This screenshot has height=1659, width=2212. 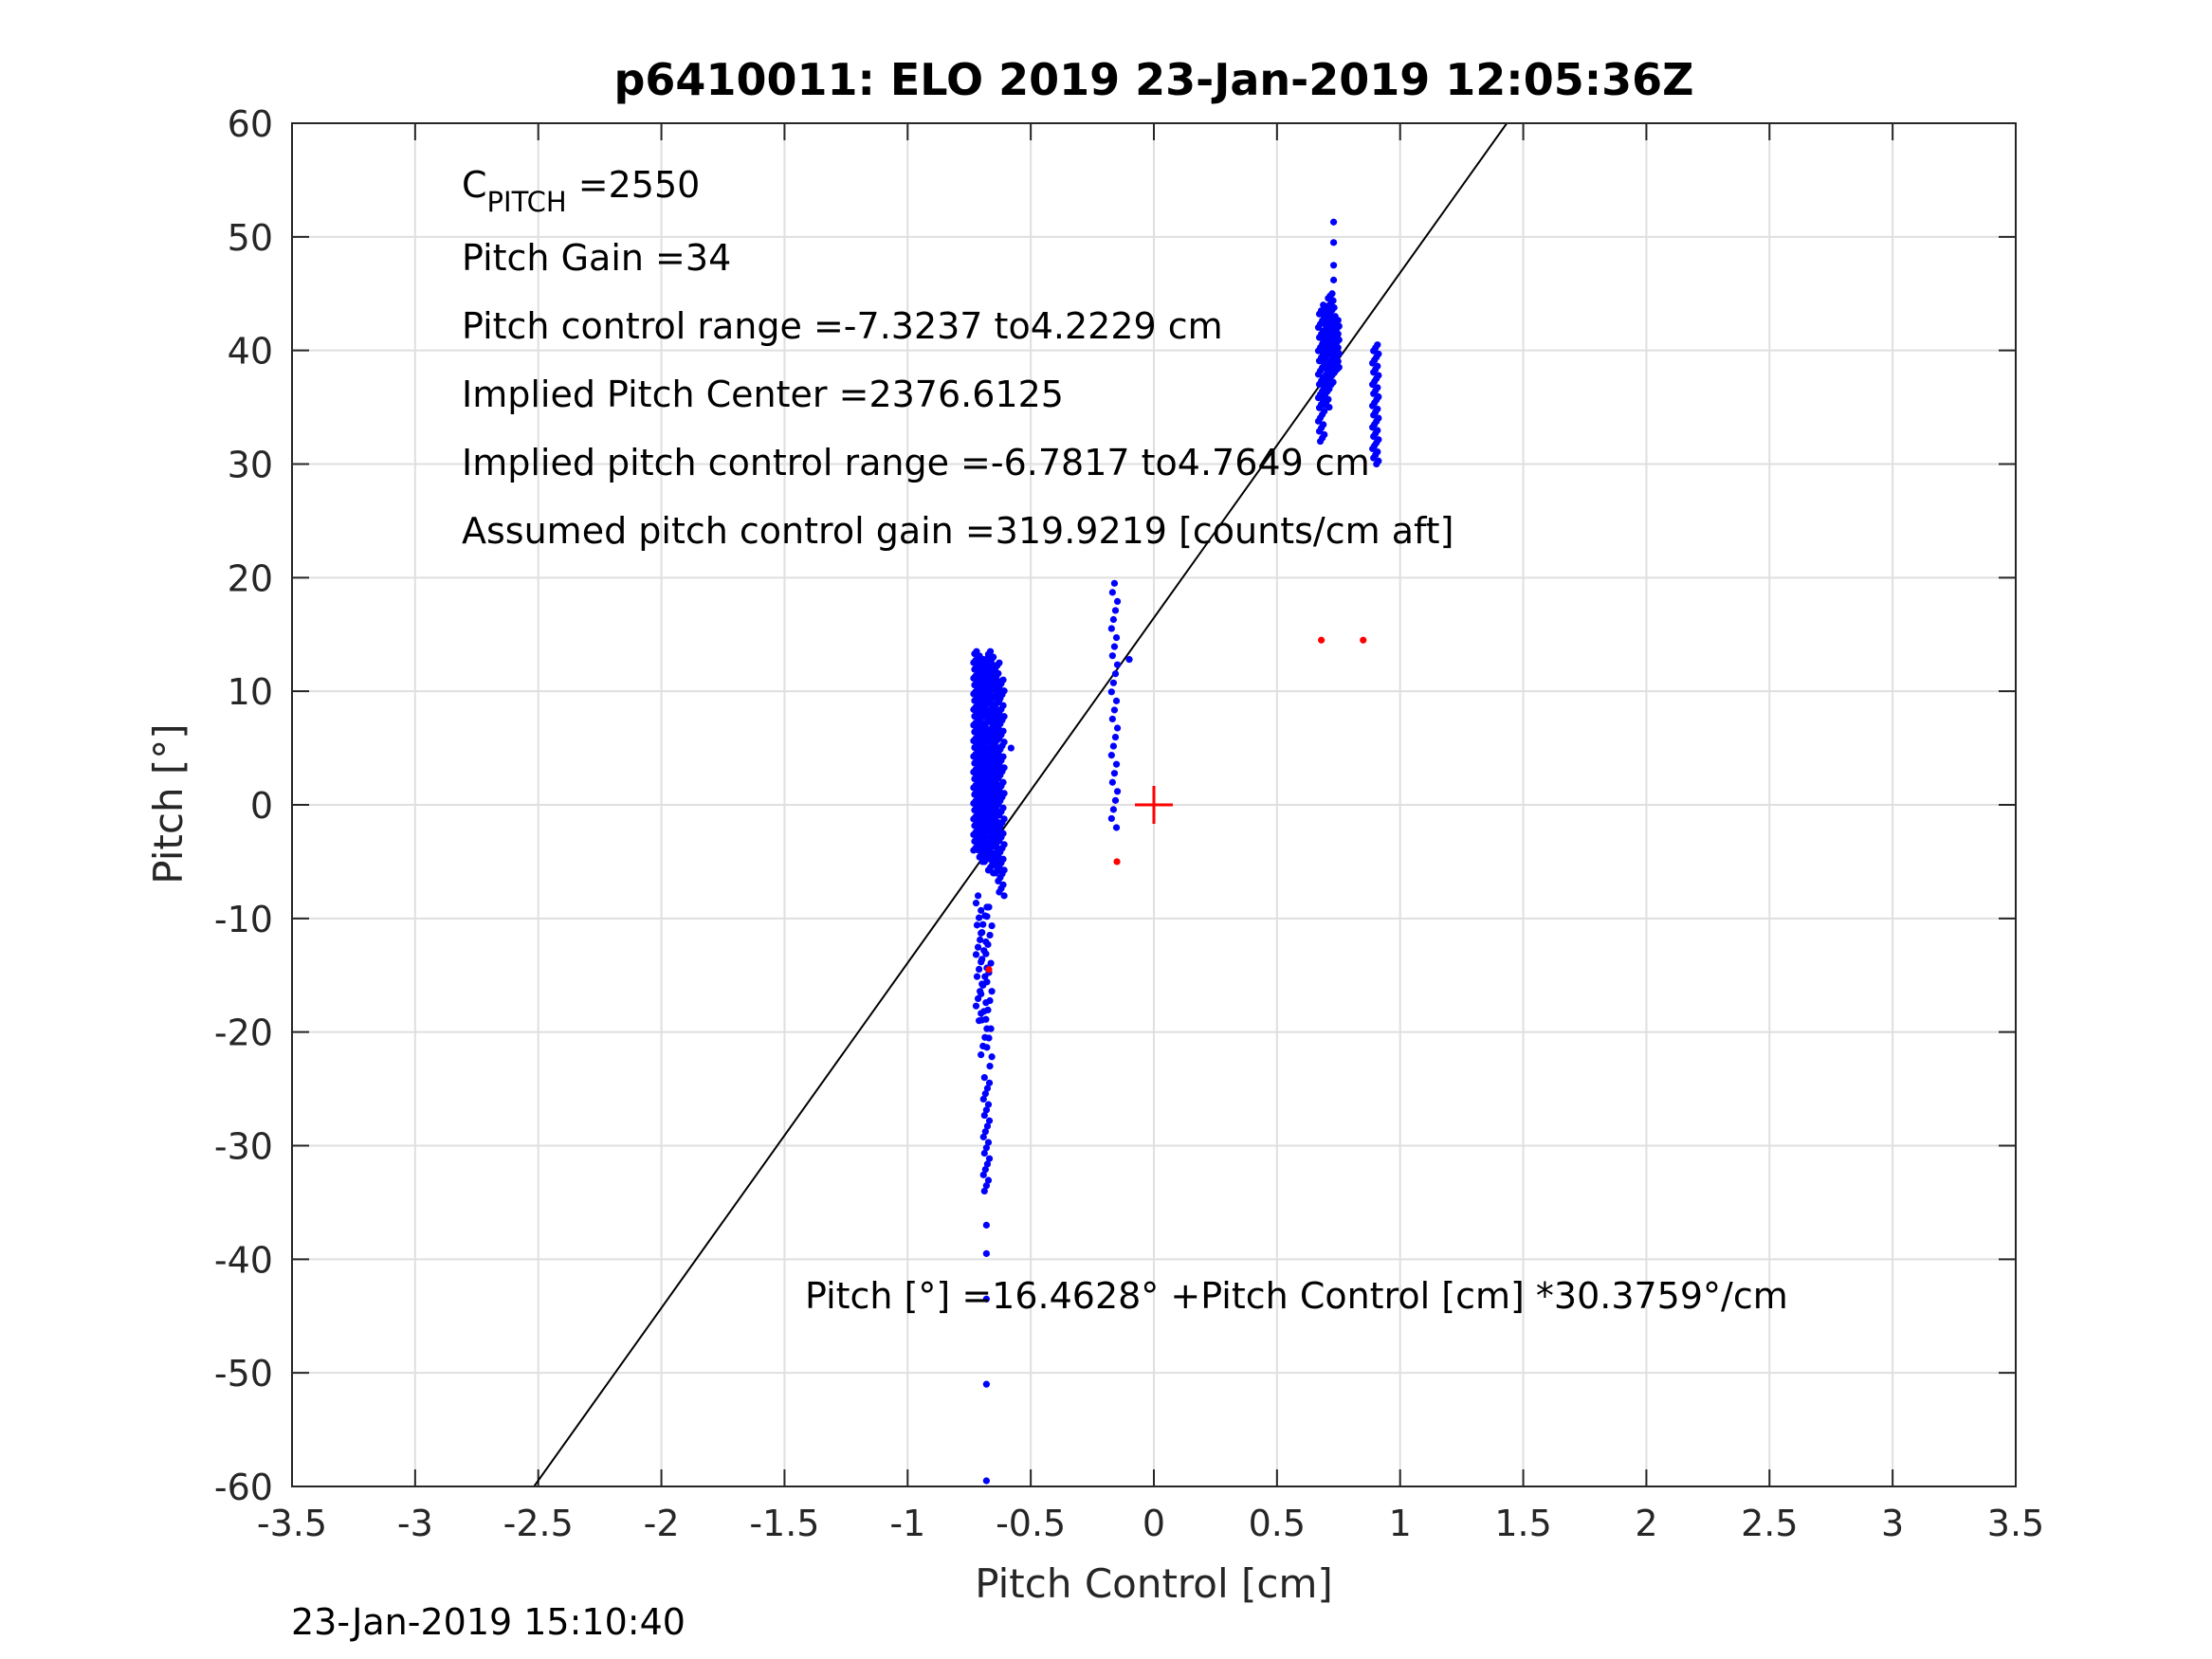 I want to click on x-tick-label: 2, so click(x=1646, y=1523).